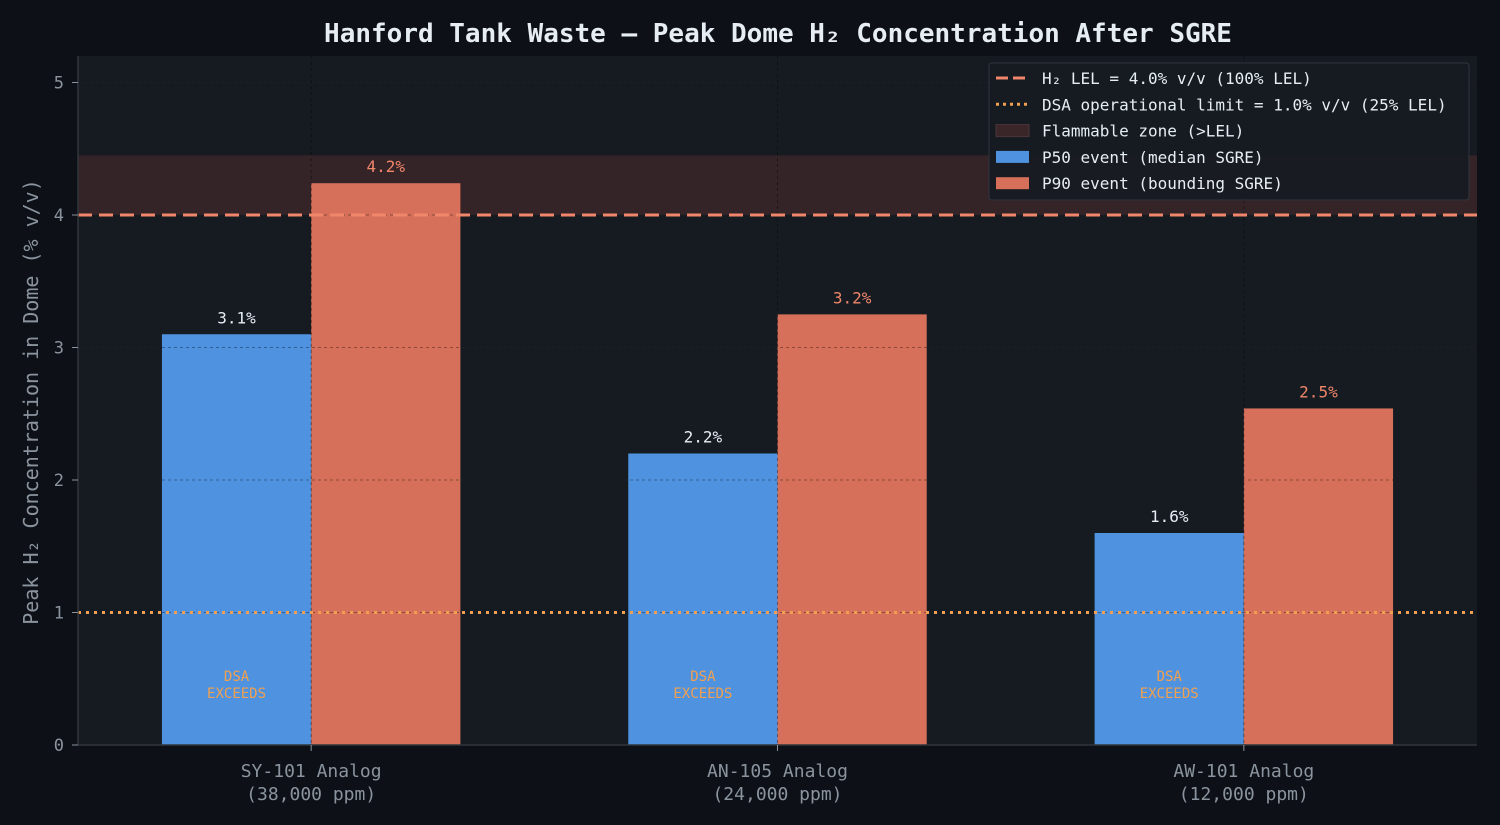 The width and height of the screenshot is (1500, 825). Describe the element at coordinates (311, 771) in the screenshot. I see `x-category-label: SY-101 Analog` at that location.